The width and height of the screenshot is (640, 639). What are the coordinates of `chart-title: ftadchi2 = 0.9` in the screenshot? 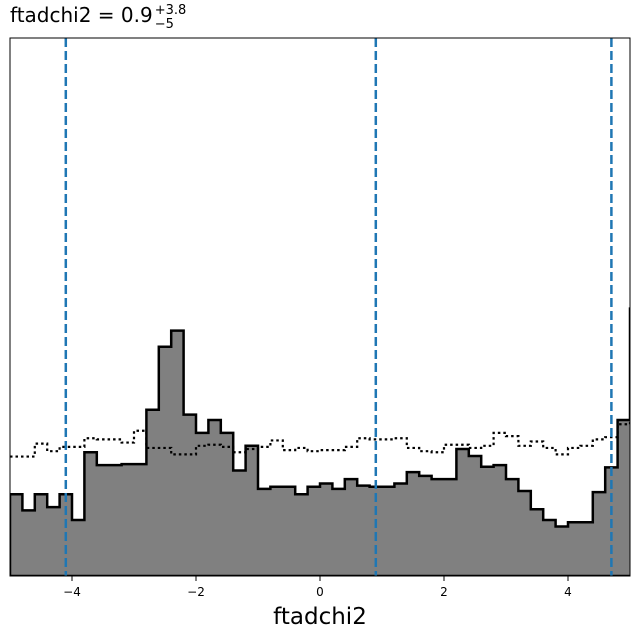 It's located at (81, 15).